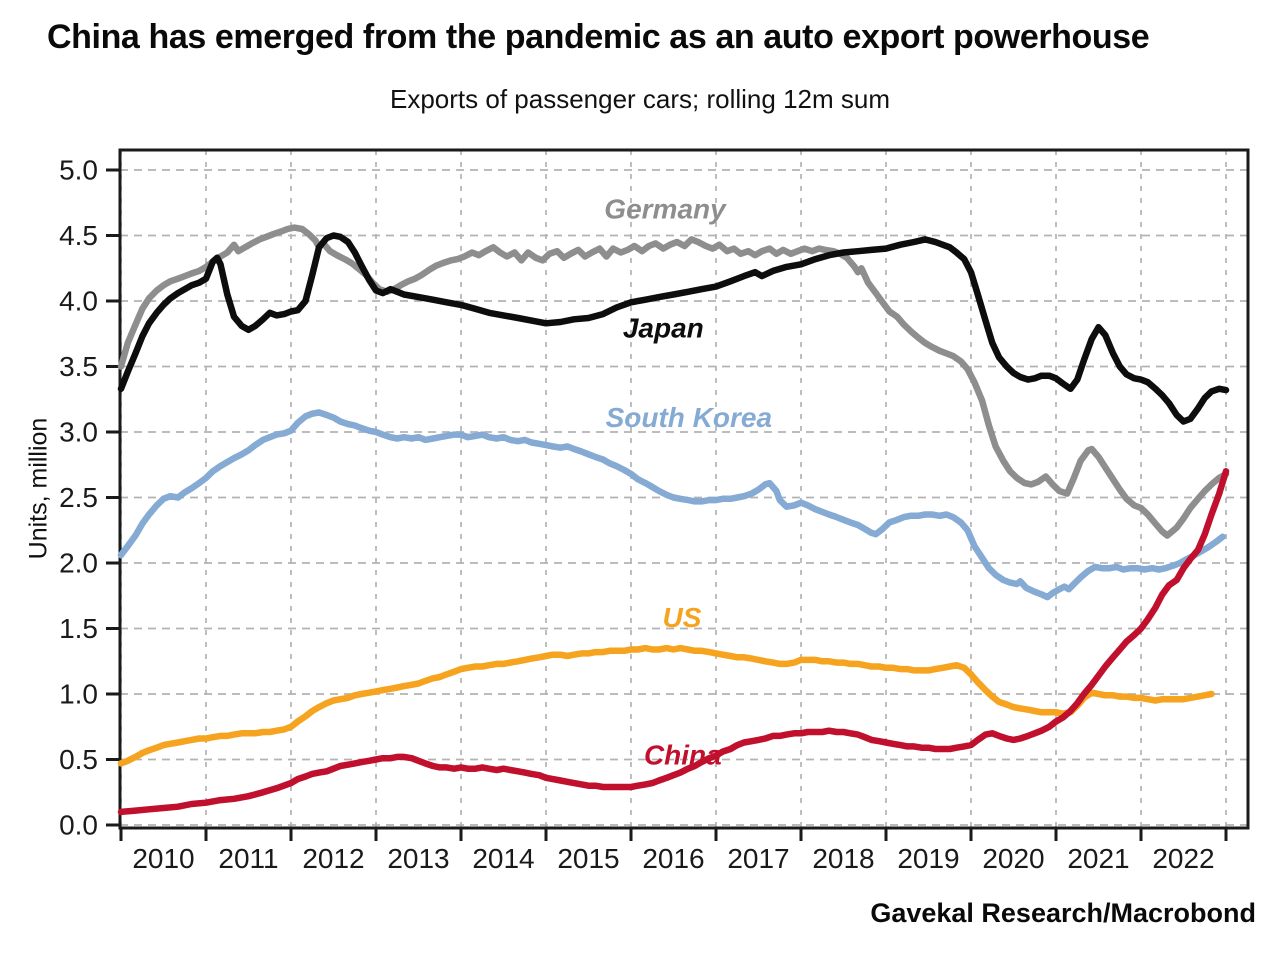 This screenshot has width=1280, height=960. What do you see at coordinates (78, 825) in the screenshot?
I see `y-tick-label: 0.0` at bounding box center [78, 825].